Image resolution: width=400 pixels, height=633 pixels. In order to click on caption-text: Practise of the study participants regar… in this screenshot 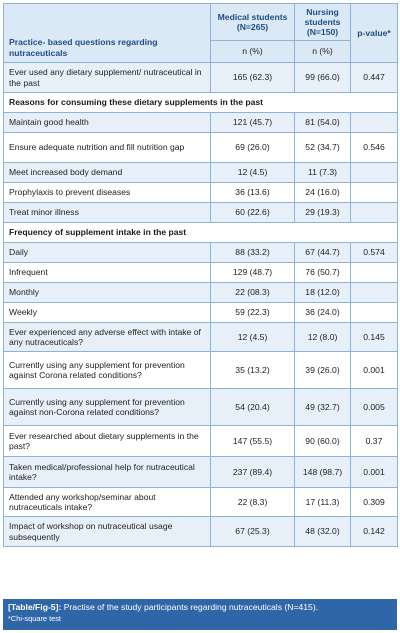, I will do `click(191, 607)`.